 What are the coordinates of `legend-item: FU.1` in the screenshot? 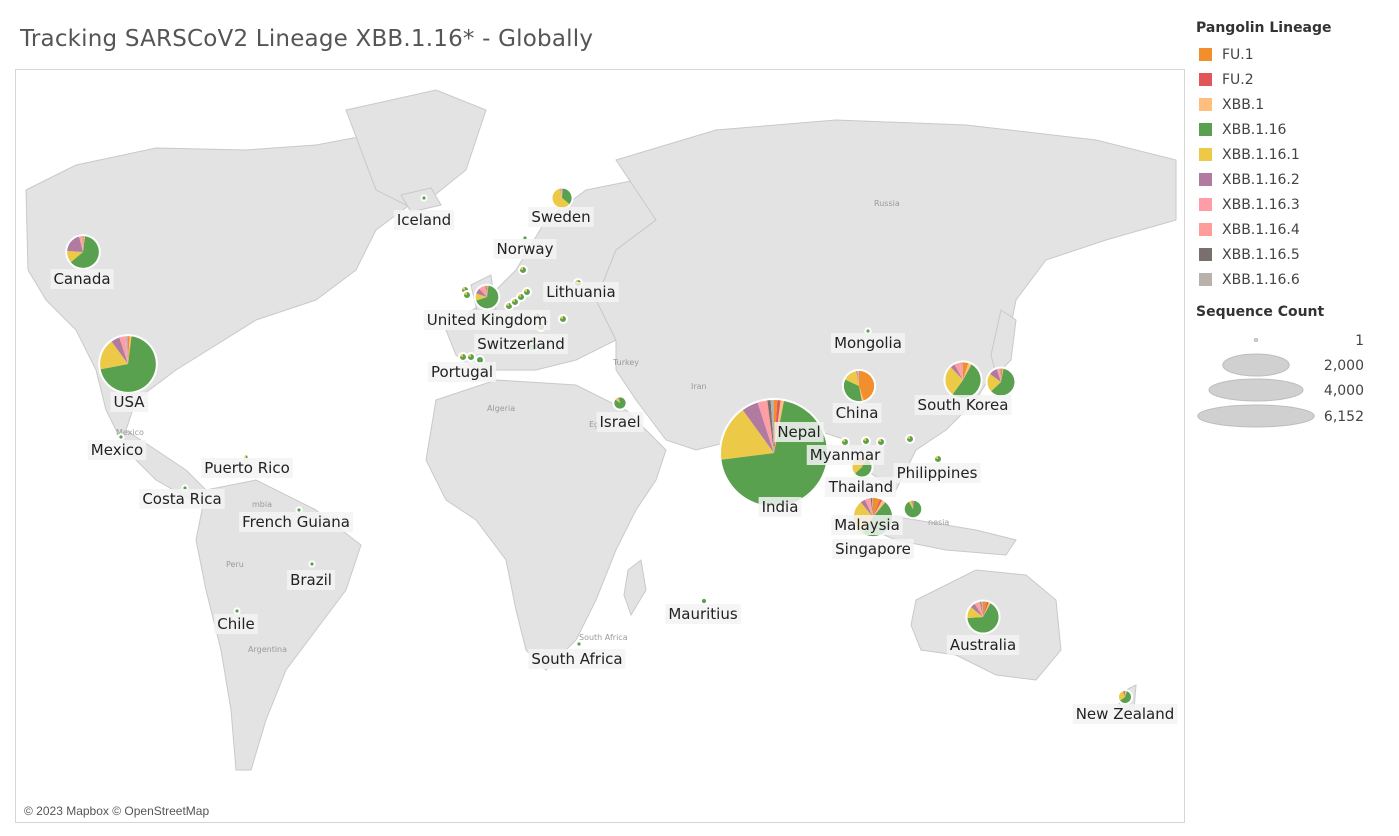 It's located at (1291, 54).